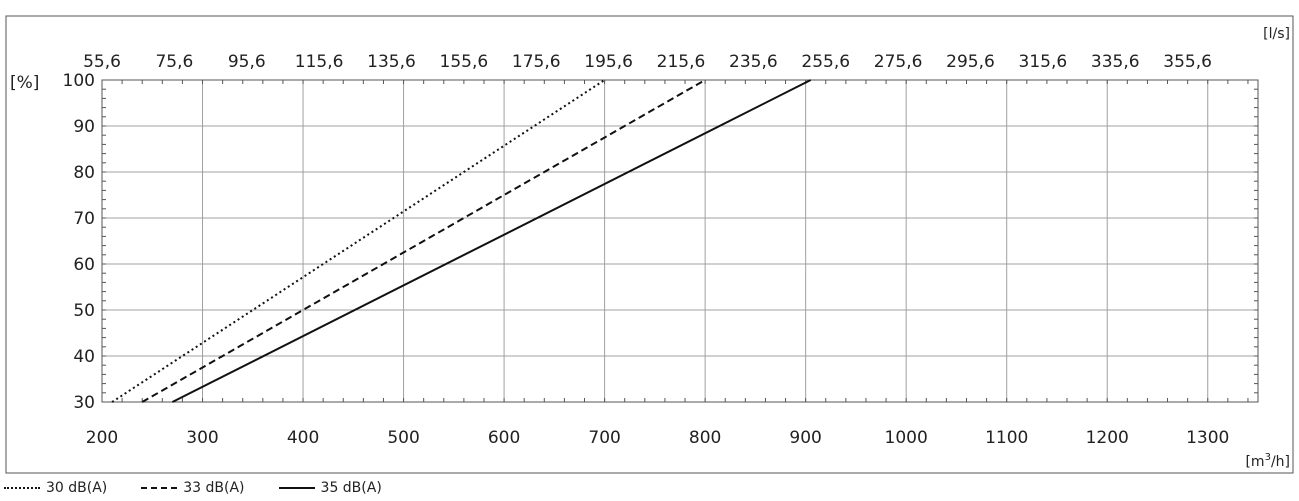 The height and width of the screenshot is (501, 1299). I want to click on x-unit-label: [m3/h], so click(1267, 461).